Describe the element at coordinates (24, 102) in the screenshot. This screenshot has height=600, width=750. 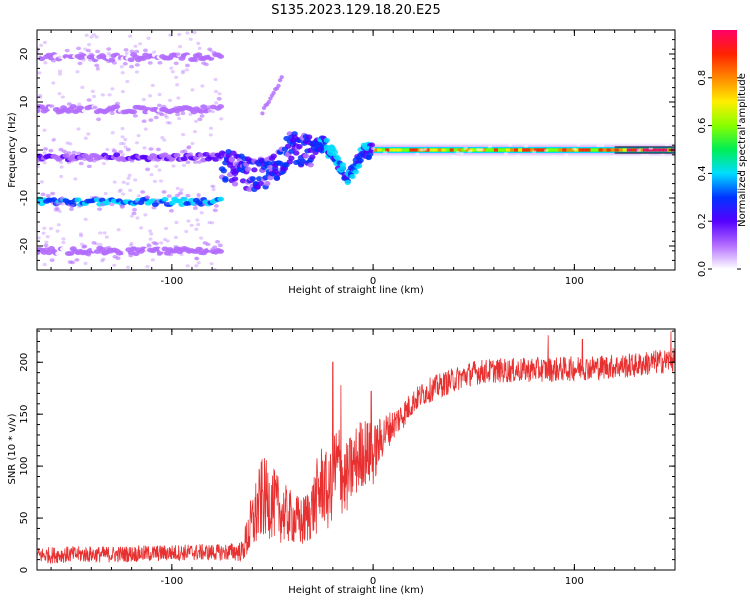
I see `spectrogram-y-tick-label: 10` at that location.